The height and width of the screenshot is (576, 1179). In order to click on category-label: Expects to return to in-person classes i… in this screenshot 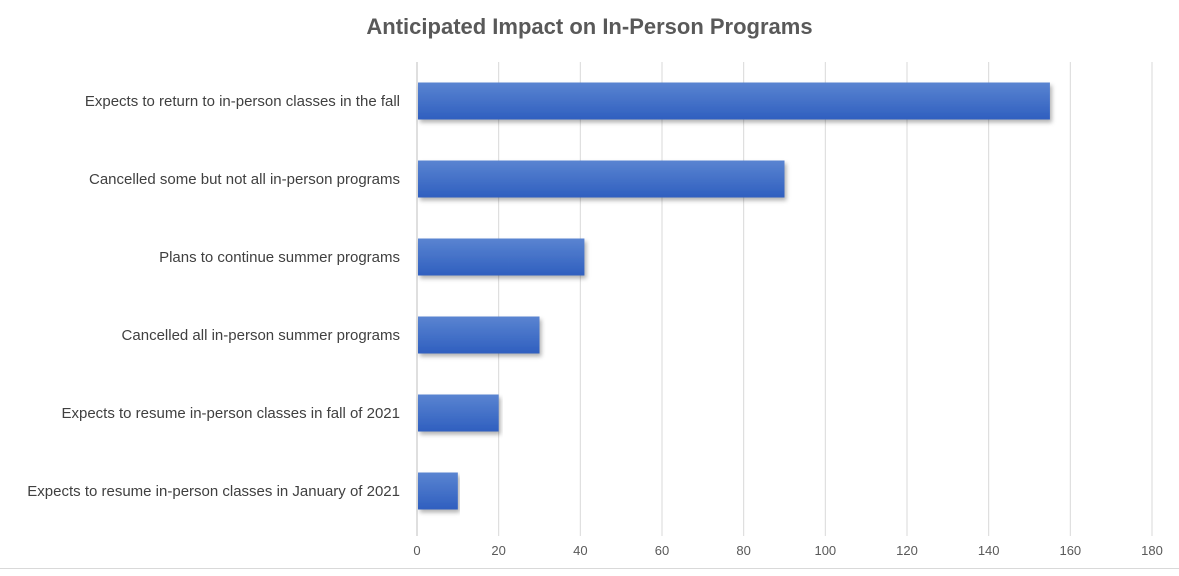, I will do `click(242, 101)`.